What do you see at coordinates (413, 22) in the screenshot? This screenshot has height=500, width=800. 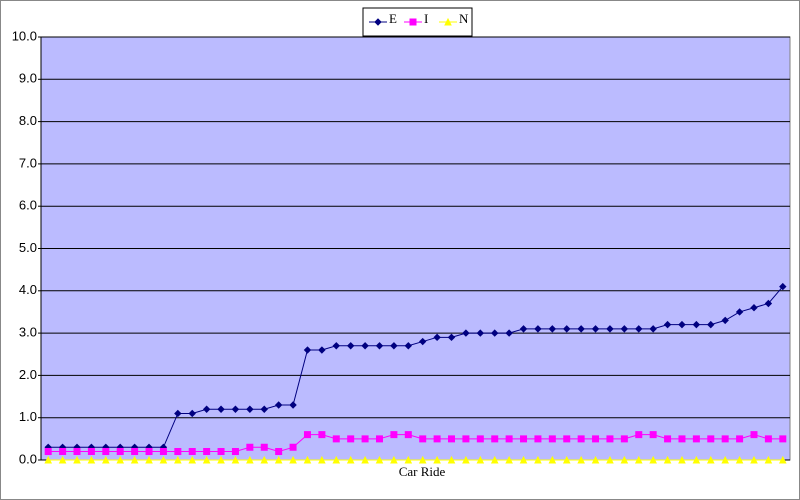 I see `legend-marker` at bounding box center [413, 22].